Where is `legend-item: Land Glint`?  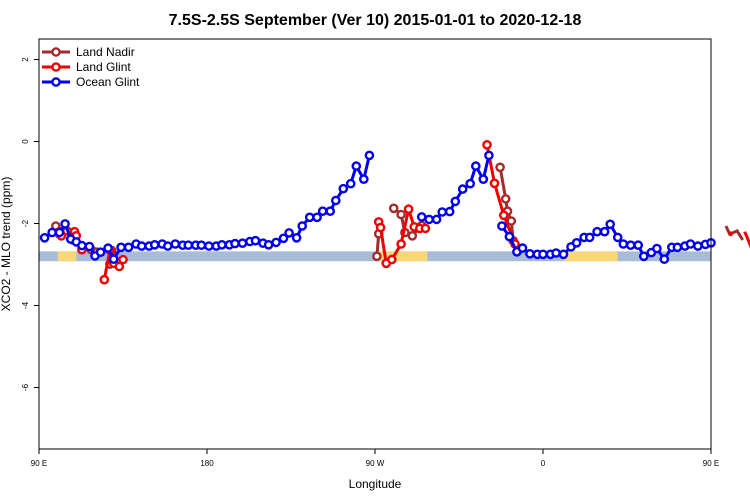 legend-item: Land Glint is located at coordinates (86, 67).